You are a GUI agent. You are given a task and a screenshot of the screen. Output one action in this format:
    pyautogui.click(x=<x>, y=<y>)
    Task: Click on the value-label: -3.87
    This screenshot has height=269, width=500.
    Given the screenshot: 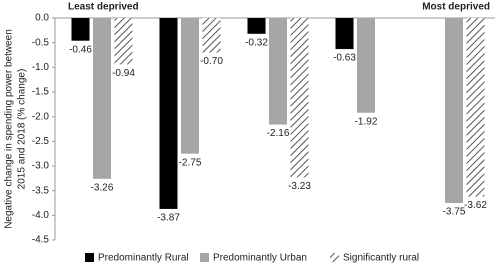 What is the action you would take?
    pyautogui.click(x=168, y=218)
    